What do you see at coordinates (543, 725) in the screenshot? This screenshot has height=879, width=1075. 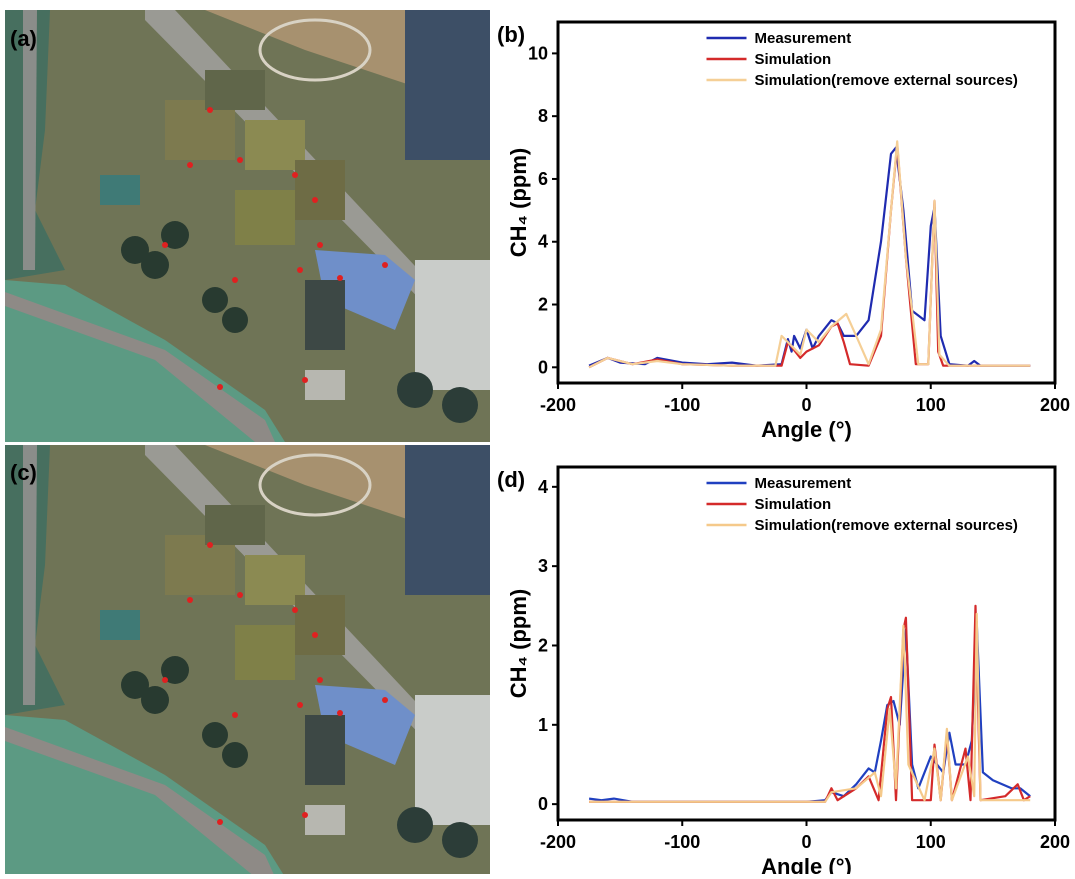 I see `y-tick-label: 1` at bounding box center [543, 725].